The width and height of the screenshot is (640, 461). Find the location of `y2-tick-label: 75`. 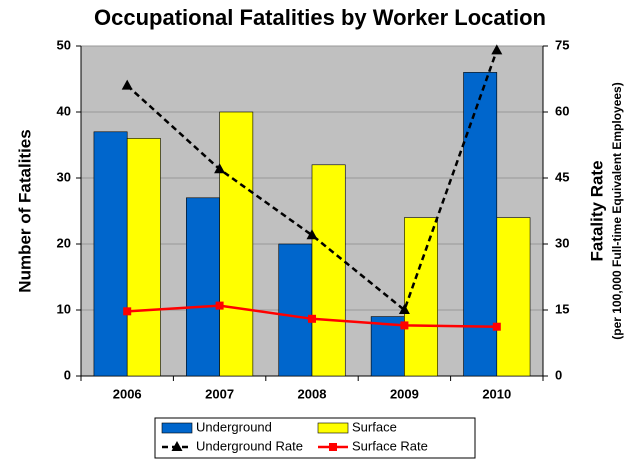

y2-tick-label: 75 is located at coordinates (562, 44).